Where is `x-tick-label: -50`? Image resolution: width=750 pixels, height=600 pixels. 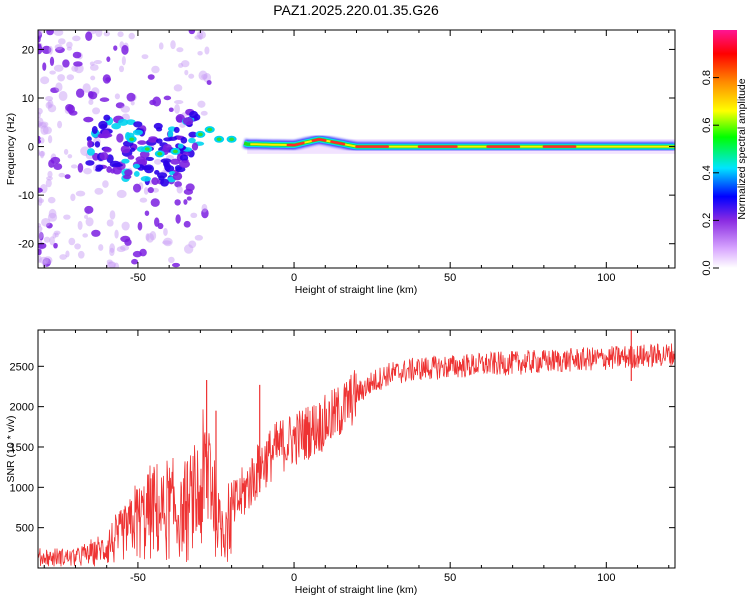
x-tick-label: -50 is located at coordinates (138, 278).